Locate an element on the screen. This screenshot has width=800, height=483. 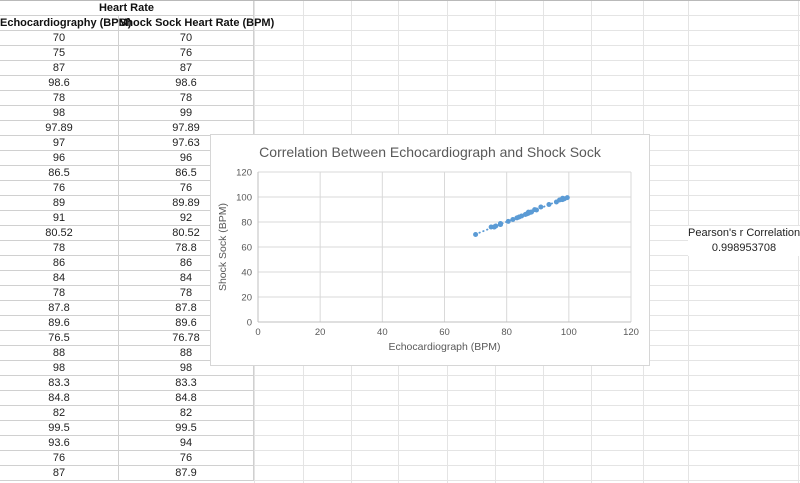
table-cell-echo-value: 91 is located at coordinates (59, 218).